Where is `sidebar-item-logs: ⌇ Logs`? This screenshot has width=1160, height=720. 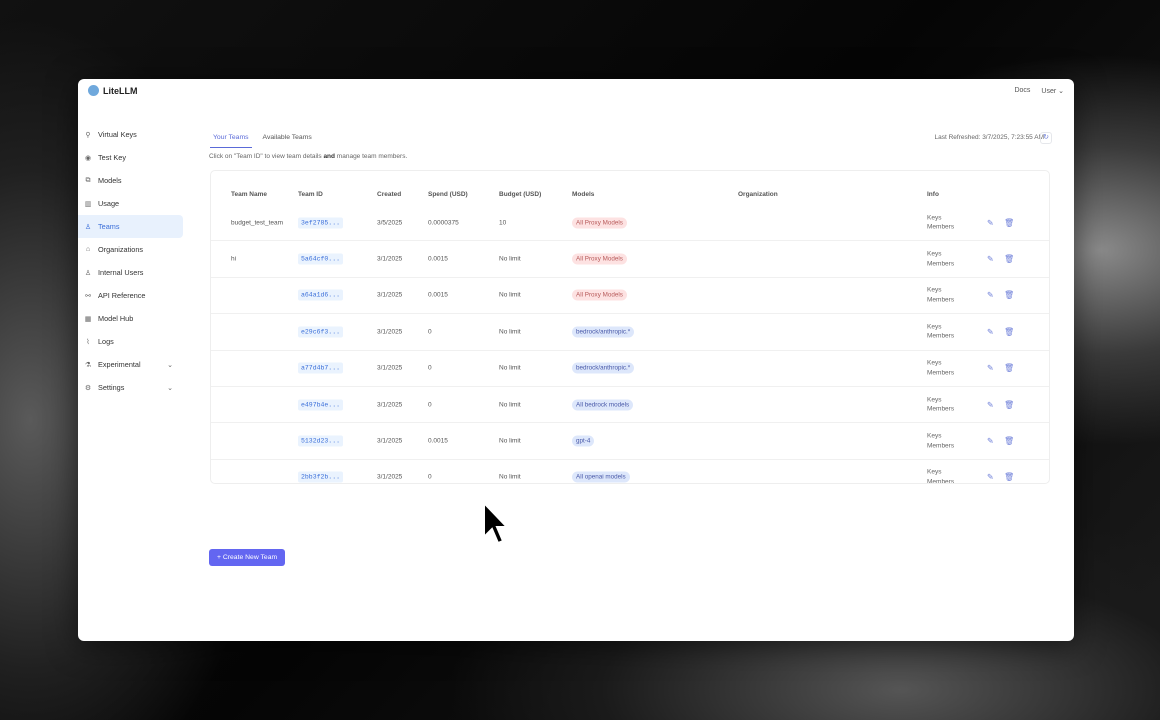
sidebar-item-logs: ⌇ Logs is located at coordinates (130, 341).